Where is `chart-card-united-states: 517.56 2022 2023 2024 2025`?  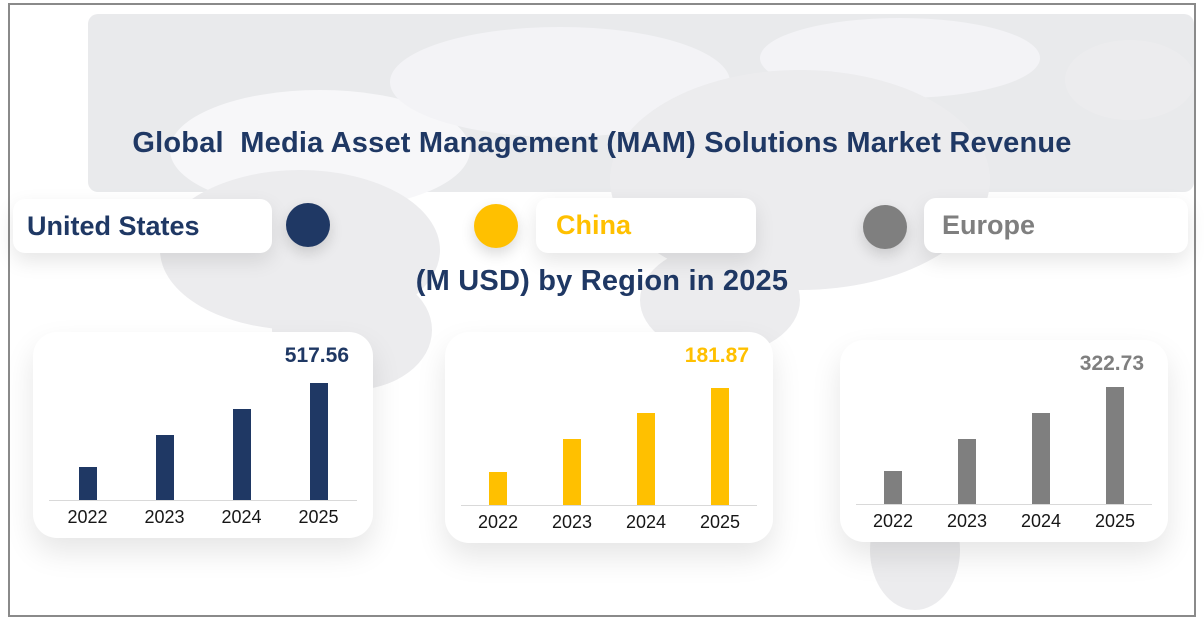
chart-card-united-states: 517.56 2022 2023 2024 2025 is located at coordinates (203, 435).